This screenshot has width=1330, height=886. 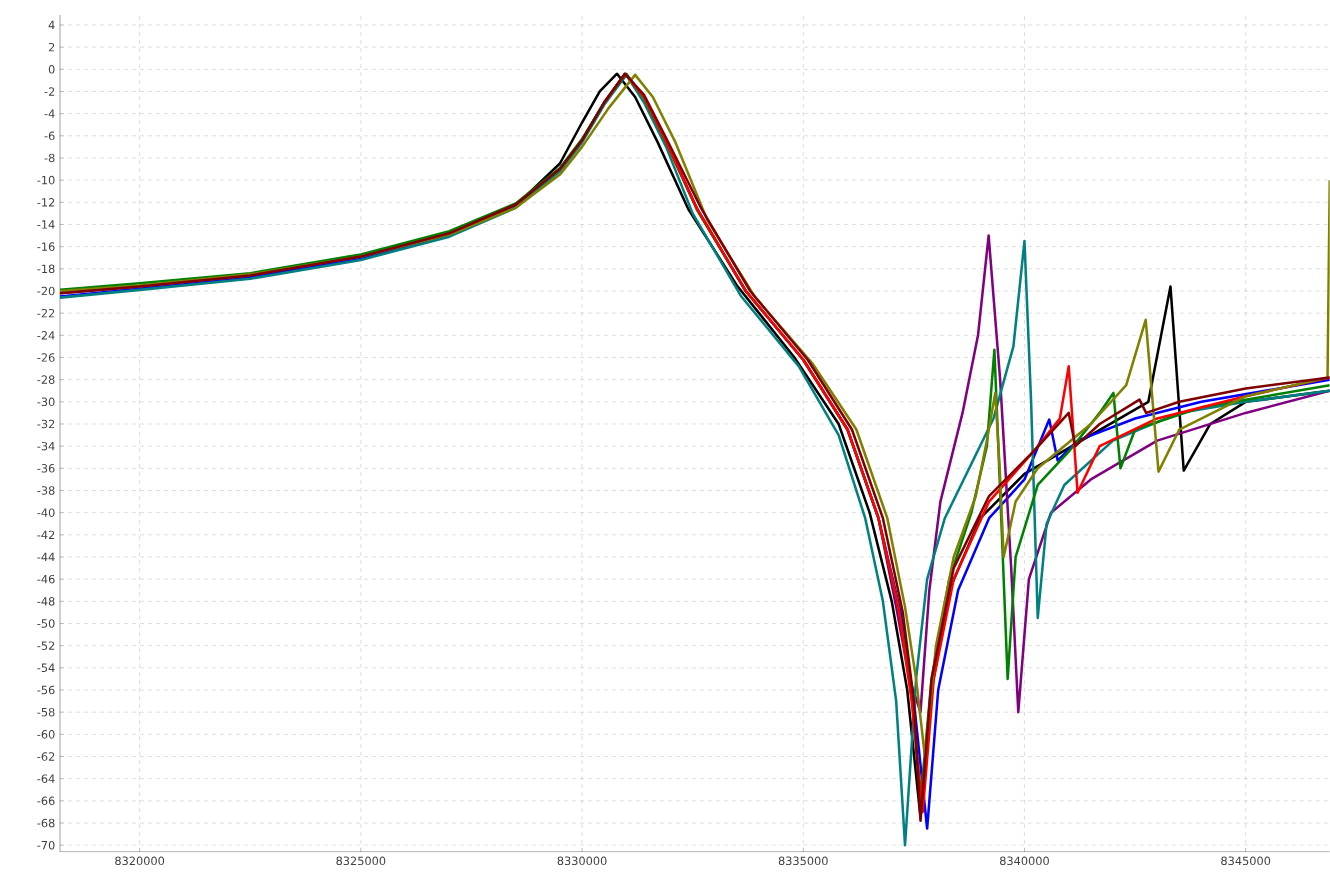 I want to click on x-tick-label: 8330000, so click(x=582, y=860).